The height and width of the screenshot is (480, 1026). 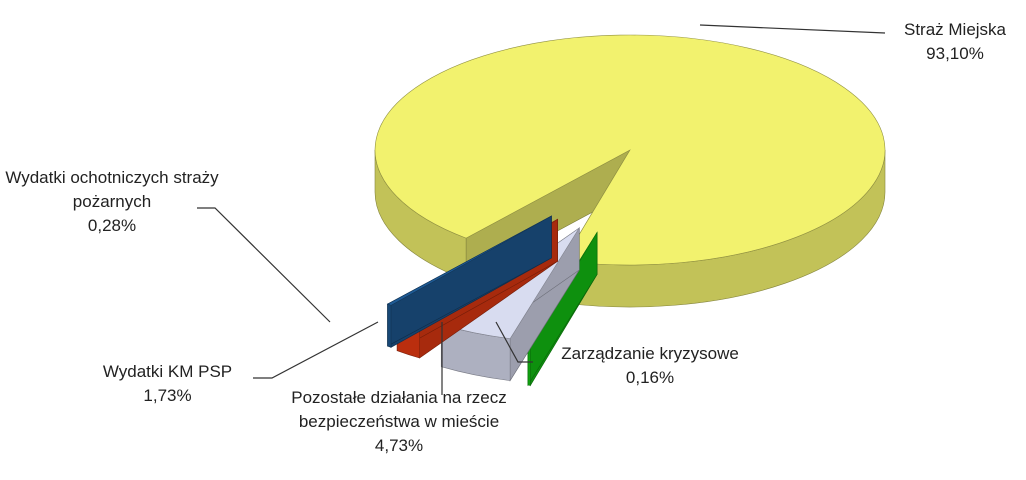 What do you see at coordinates (955, 53) in the screenshot?
I see `label-value: 93,10%` at bounding box center [955, 53].